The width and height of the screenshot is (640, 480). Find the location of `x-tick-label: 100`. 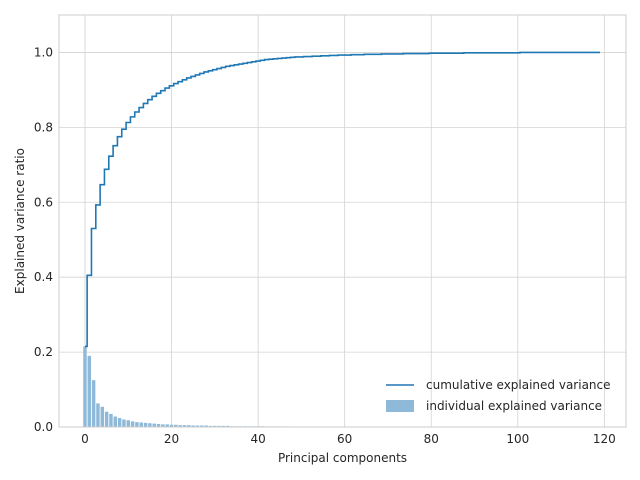

x-tick-label: 100 is located at coordinates (517, 439).